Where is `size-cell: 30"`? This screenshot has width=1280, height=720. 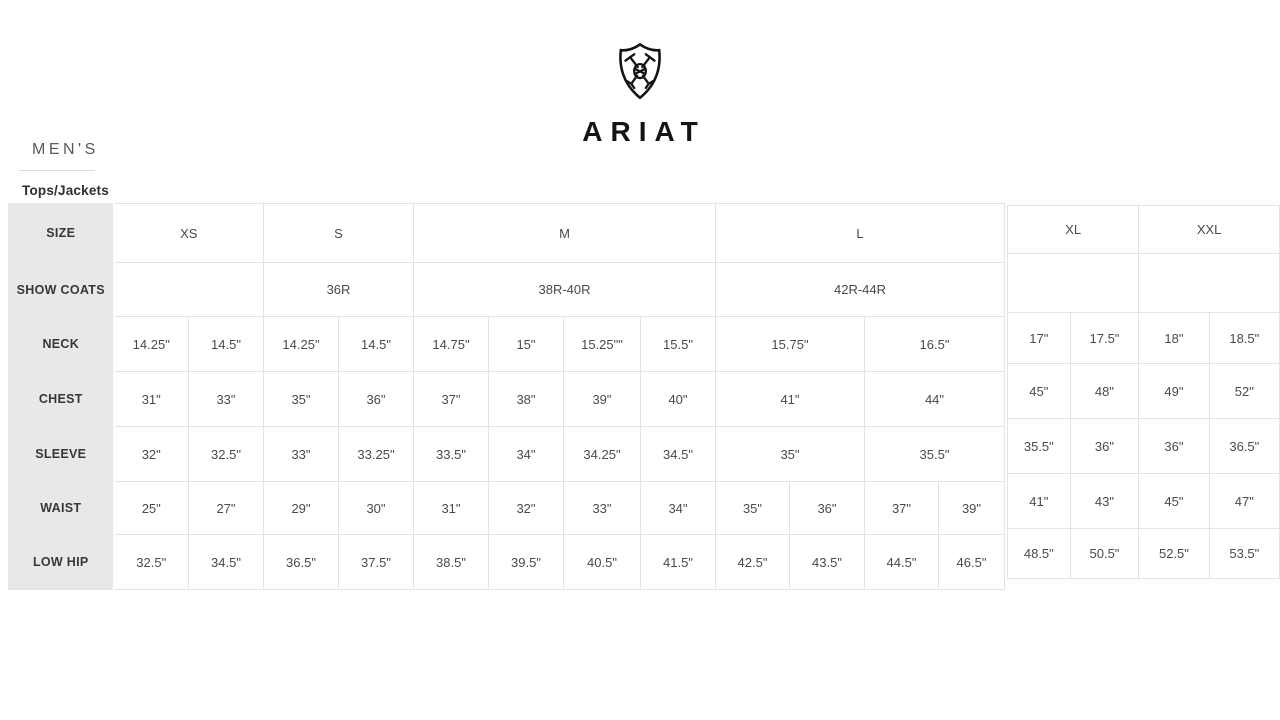
size-cell: 30" is located at coordinates (376, 508).